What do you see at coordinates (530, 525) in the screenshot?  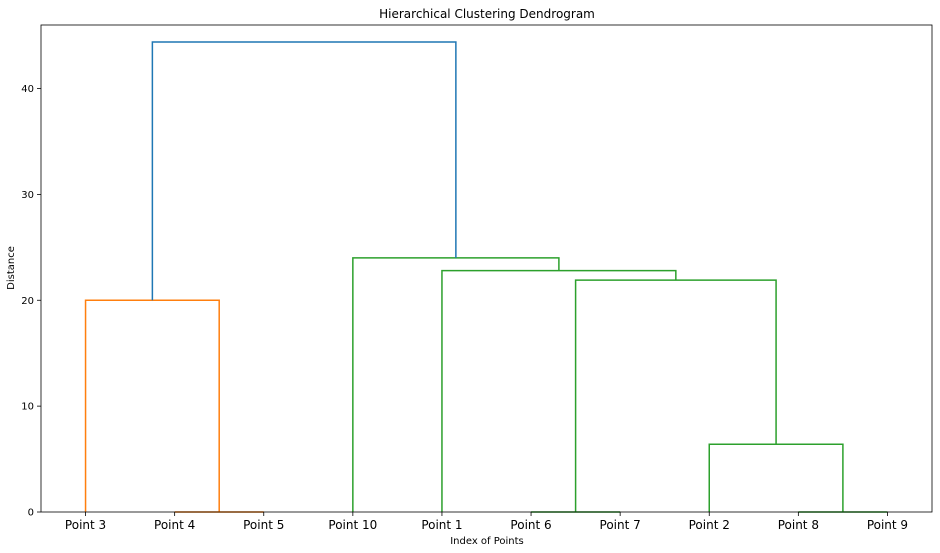 I see `leaf-label: Point 6` at bounding box center [530, 525].